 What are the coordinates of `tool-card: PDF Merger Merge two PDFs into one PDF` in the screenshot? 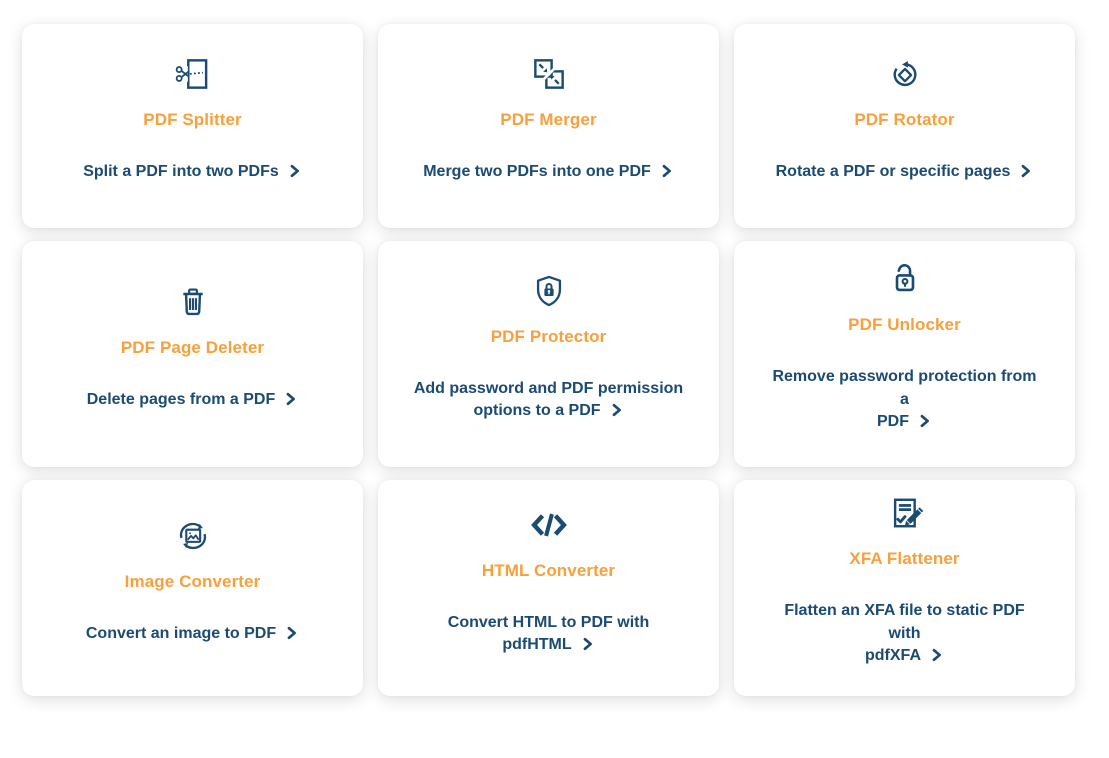 It's located at (548, 126).